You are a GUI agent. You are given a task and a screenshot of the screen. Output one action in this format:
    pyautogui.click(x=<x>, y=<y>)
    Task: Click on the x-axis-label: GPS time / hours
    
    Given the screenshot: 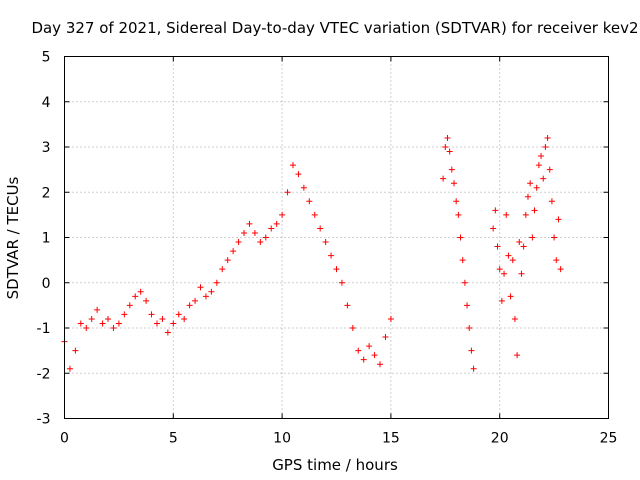 What is the action you would take?
    pyautogui.click(x=335, y=465)
    